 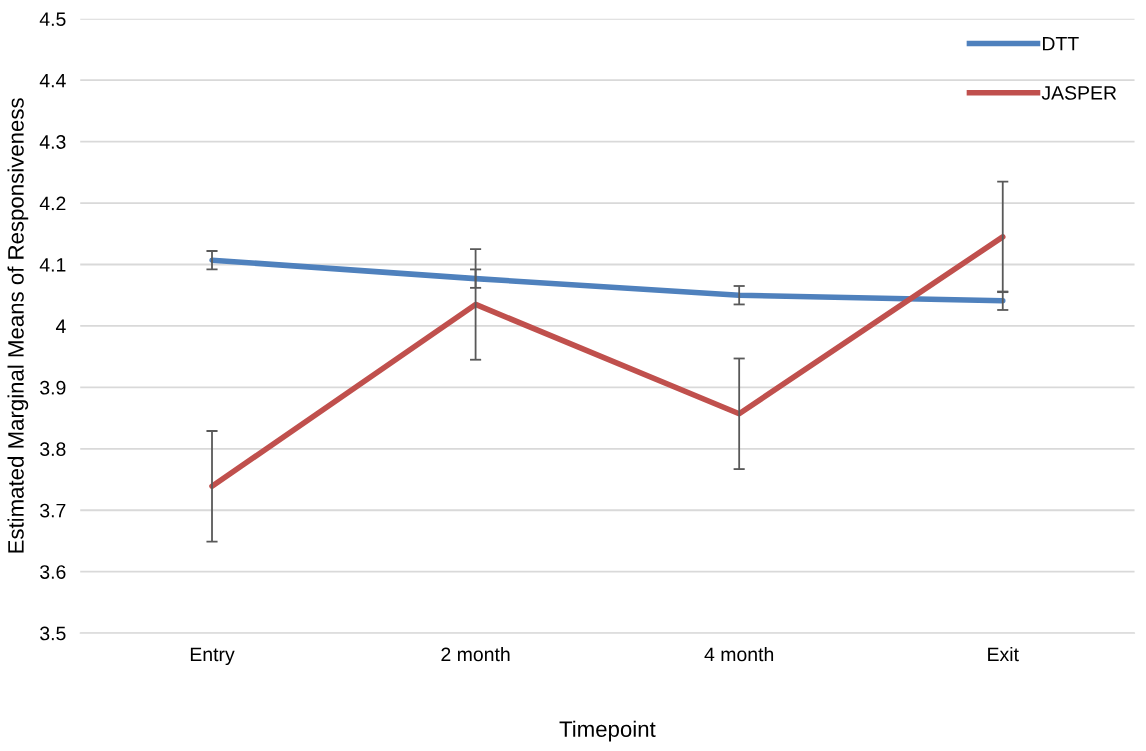 I want to click on y-tick-label: 4.5, so click(x=52, y=19).